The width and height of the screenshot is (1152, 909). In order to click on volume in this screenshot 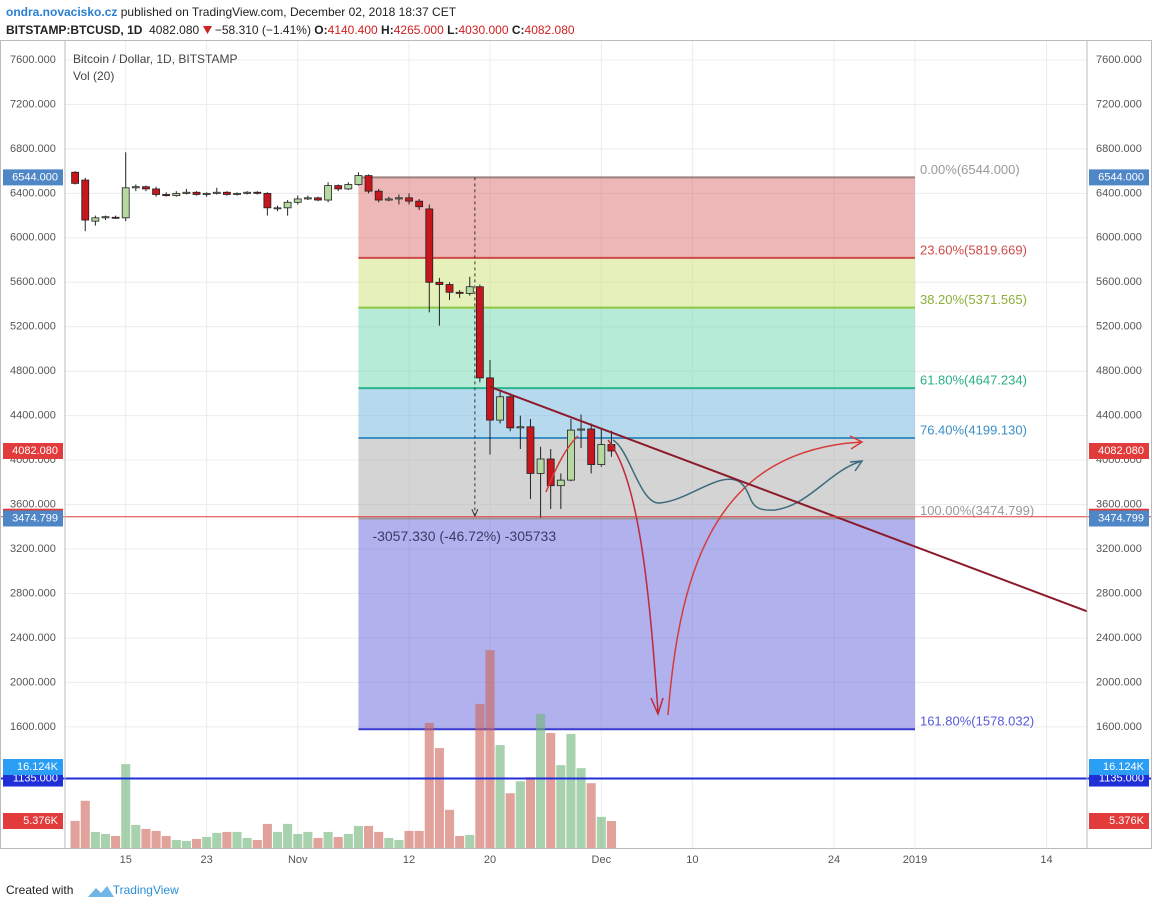, I will do `click(343, 749)`.